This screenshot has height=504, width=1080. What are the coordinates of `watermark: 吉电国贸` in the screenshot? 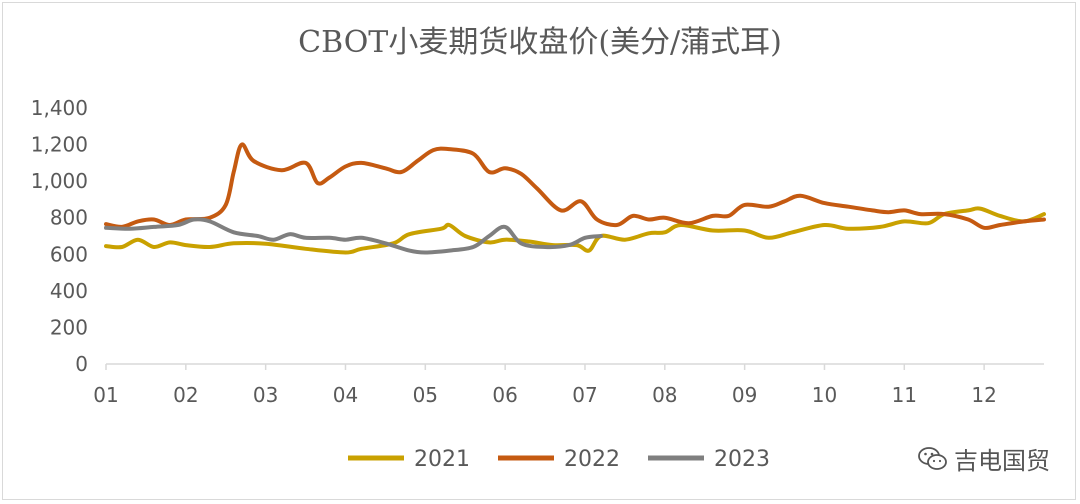 It's located at (984, 458).